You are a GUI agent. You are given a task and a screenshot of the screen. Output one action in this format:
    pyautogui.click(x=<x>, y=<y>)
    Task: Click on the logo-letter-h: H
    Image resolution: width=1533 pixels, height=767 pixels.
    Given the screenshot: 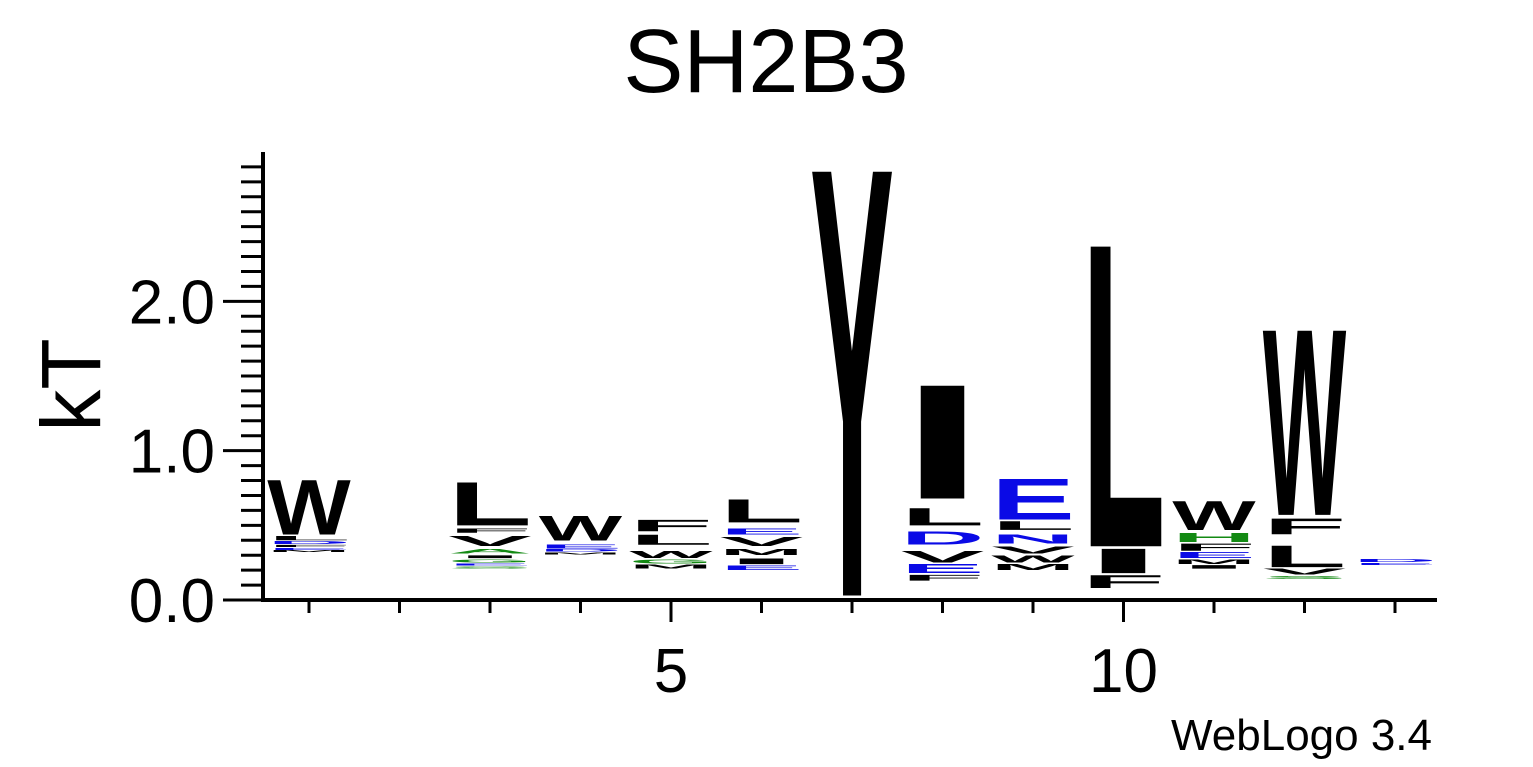 What is the action you would take?
    pyautogui.click(x=1214, y=537)
    